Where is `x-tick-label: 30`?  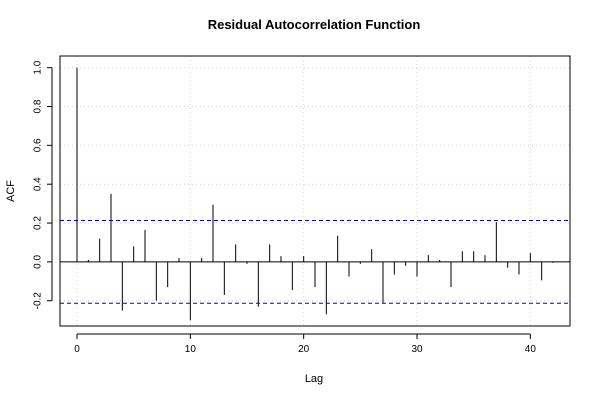 x-tick-label: 30 is located at coordinates (417, 349).